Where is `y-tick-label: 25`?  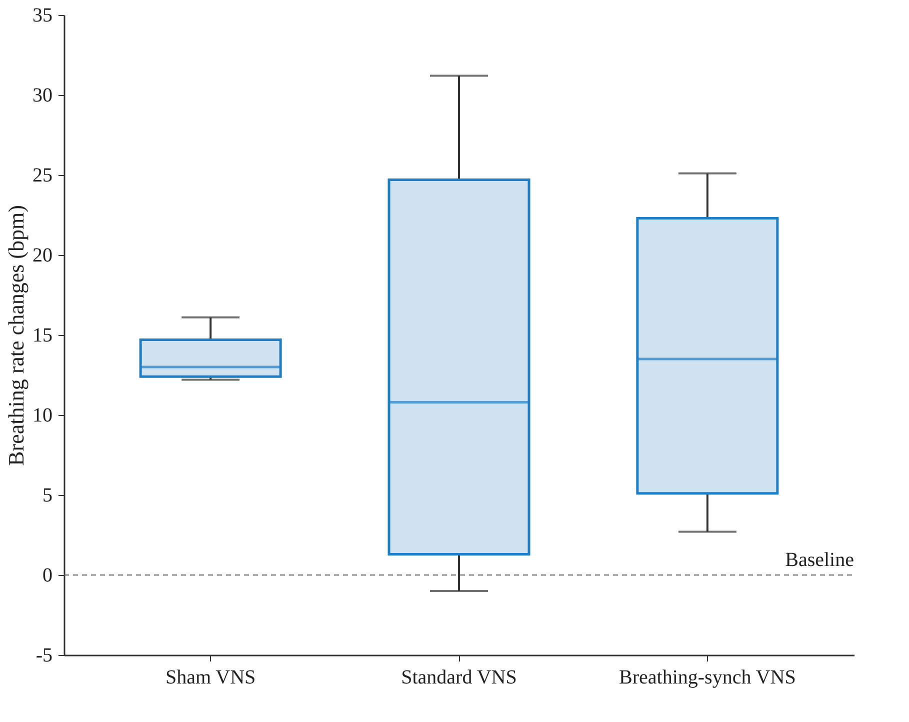
y-tick-label: 25 is located at coordinates (42, 175).